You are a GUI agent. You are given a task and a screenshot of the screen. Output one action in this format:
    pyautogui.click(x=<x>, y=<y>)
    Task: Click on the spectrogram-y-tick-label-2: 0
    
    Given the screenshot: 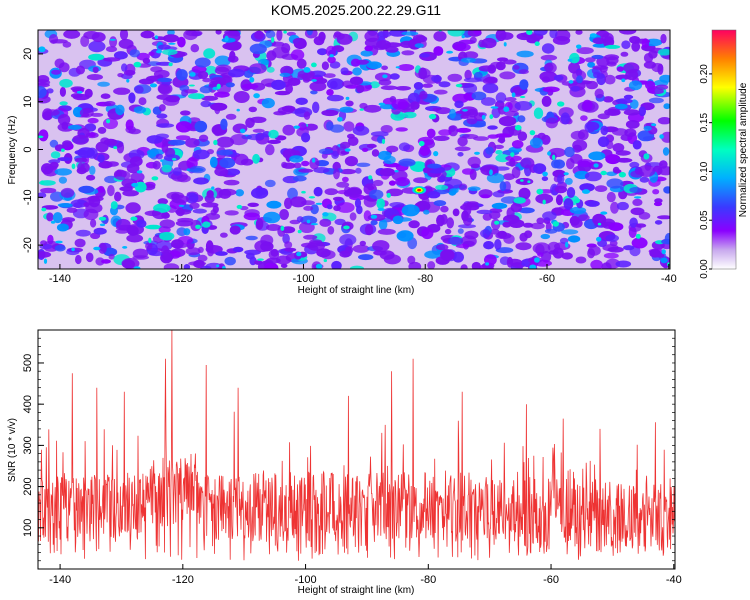 What is the action you would take?
    pyautogui.click(x=28, y=149)
    